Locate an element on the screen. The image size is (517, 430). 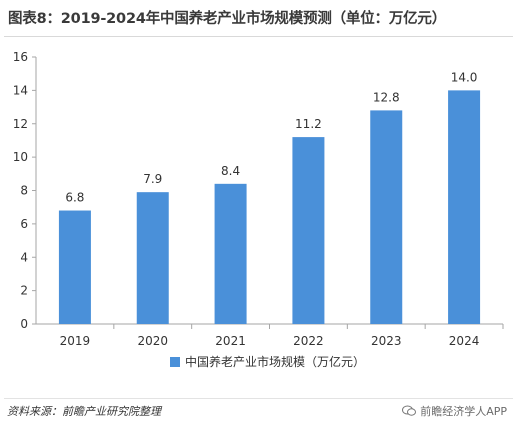
chart-legend: 中国养老产业市场规模（万亿元） is located at coordinates (267, 361).